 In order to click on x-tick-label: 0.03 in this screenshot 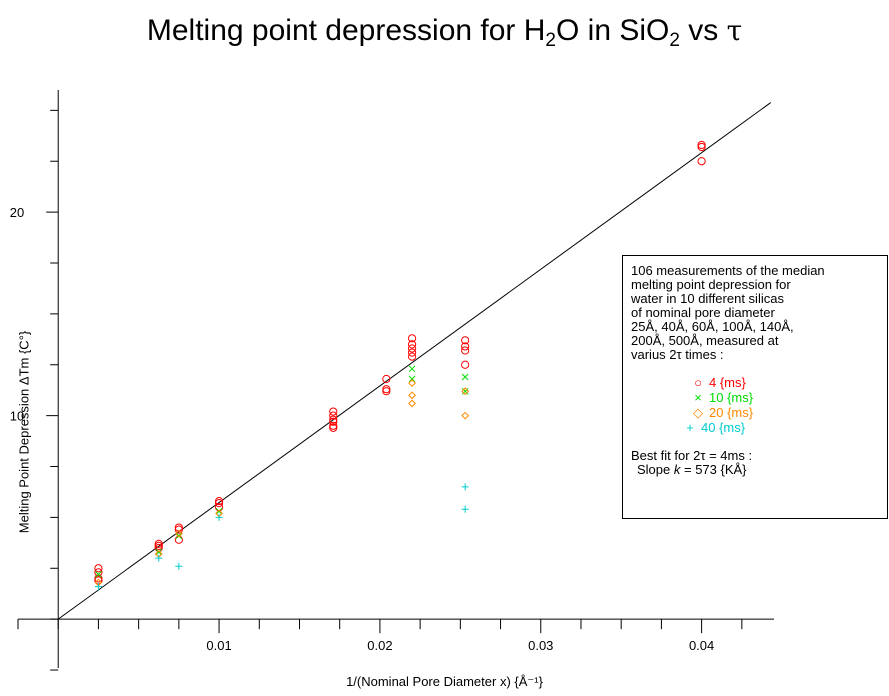, I will do `click(540, 645)`.